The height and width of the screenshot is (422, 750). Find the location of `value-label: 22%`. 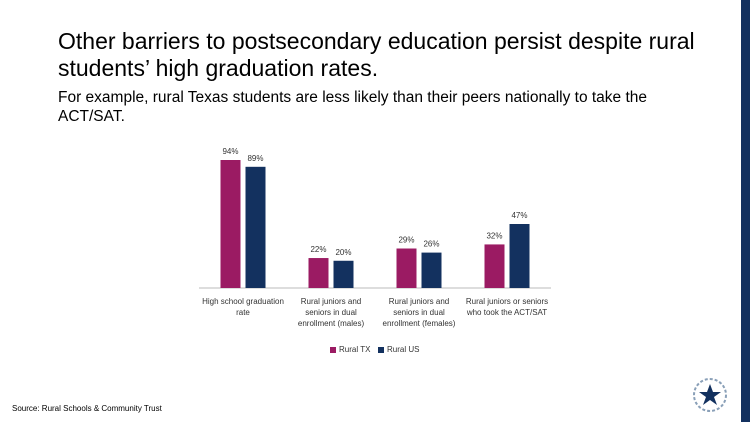

value-label: 22% is located at coordinates (318, 249).